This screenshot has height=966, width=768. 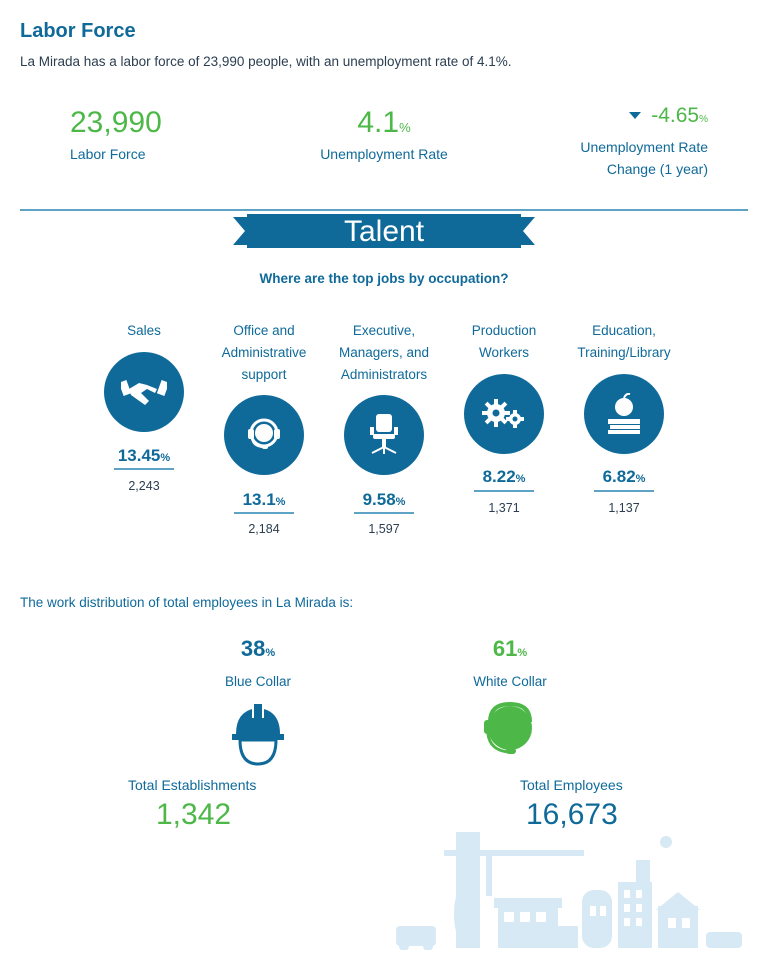 I want to click on unemployment-stat: 4.1% Unemployment Rate, so click(x=384, y=134).